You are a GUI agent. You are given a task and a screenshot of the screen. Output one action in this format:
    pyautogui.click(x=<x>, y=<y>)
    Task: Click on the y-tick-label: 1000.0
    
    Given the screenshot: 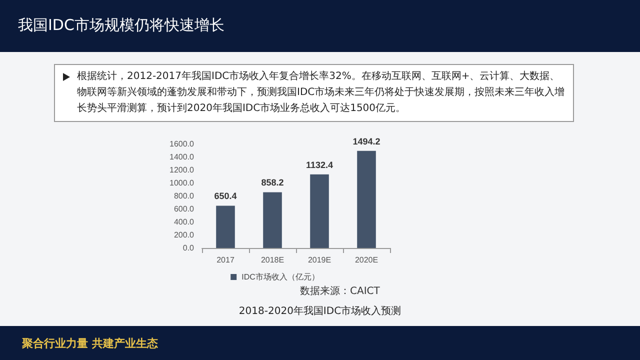 What is the action you would take?
    pyautogui.click(x=182, y=183)
    